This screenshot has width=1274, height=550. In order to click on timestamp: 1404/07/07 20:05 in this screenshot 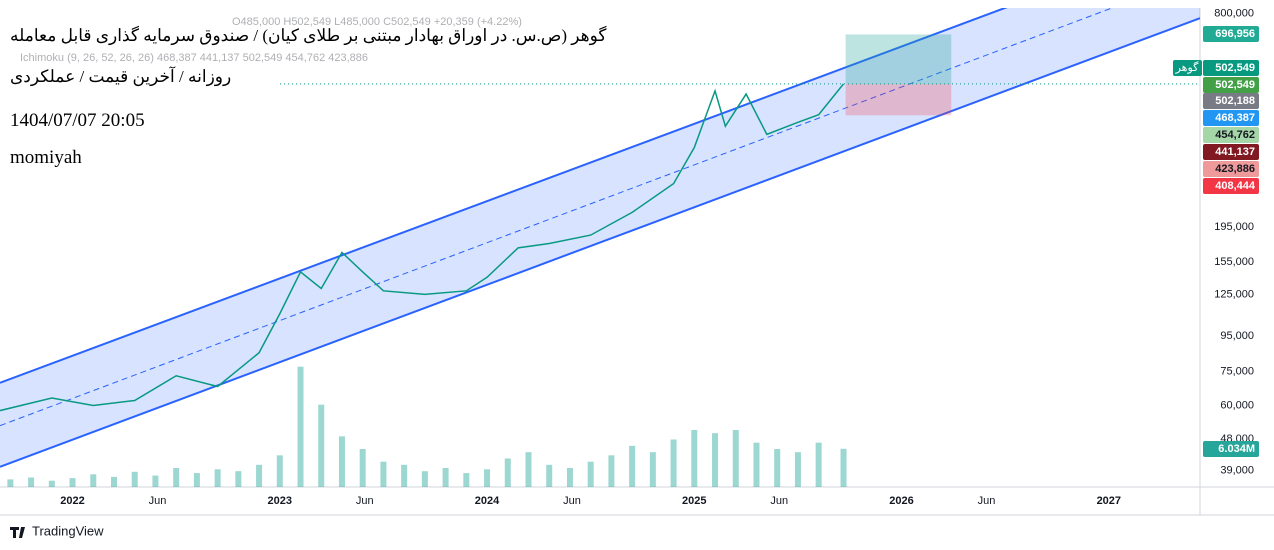, I will do `click(77, 120)`.